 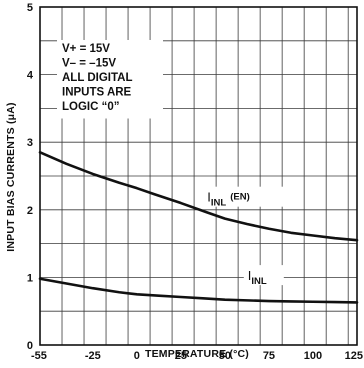 What do you see at coordinates (181, 356) in the screenshot?
I see `x-tick-label: 25` at bounding box center [181, 356].